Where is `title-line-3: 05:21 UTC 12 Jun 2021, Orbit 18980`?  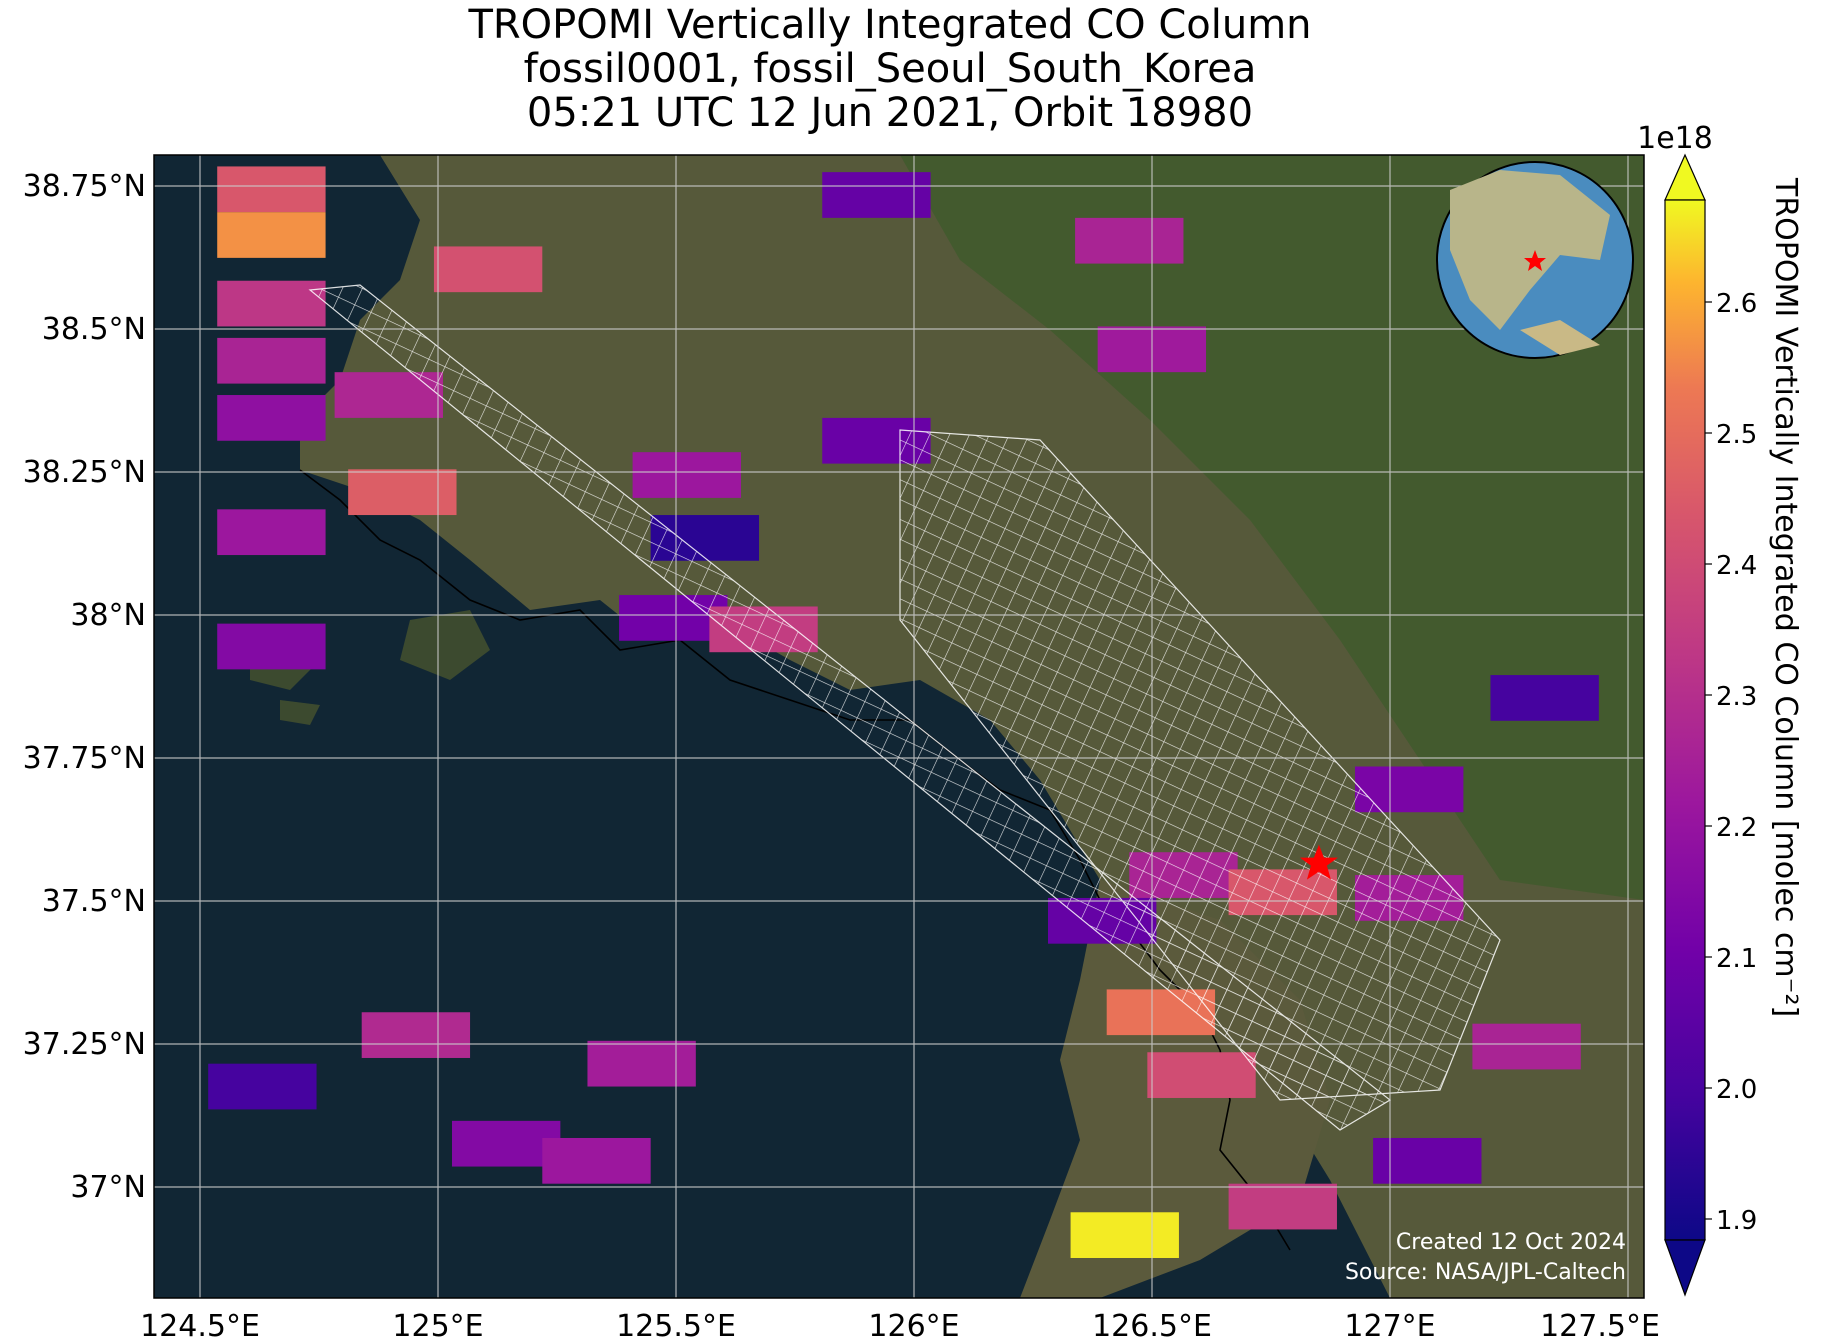
title-line-3: 05:21 UTC 12 Jun 2021, Orbit 18980 is located at coordinates (890, 113).